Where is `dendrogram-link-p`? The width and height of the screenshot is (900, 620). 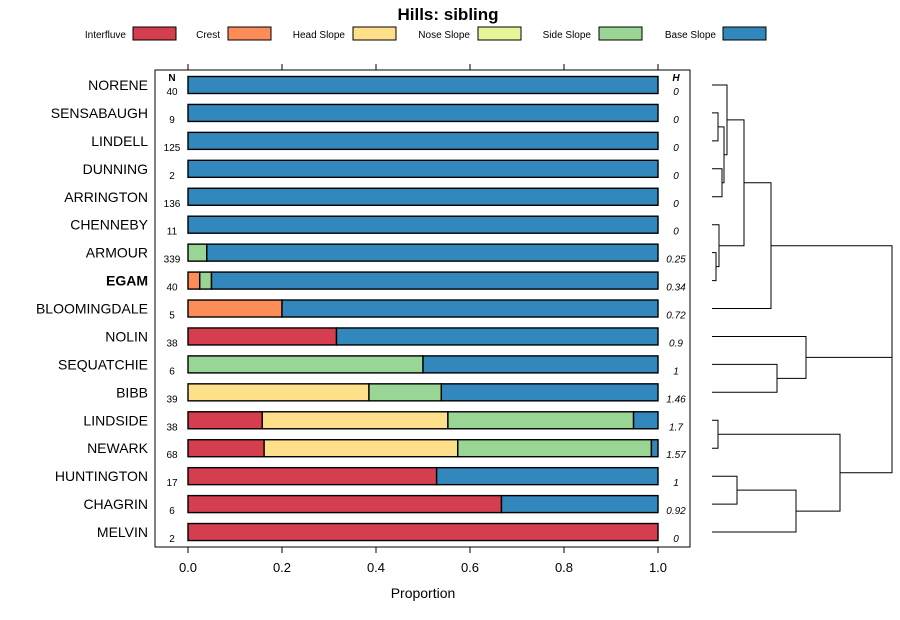 dendrogram-link-p is located at coordinates (866, 387).